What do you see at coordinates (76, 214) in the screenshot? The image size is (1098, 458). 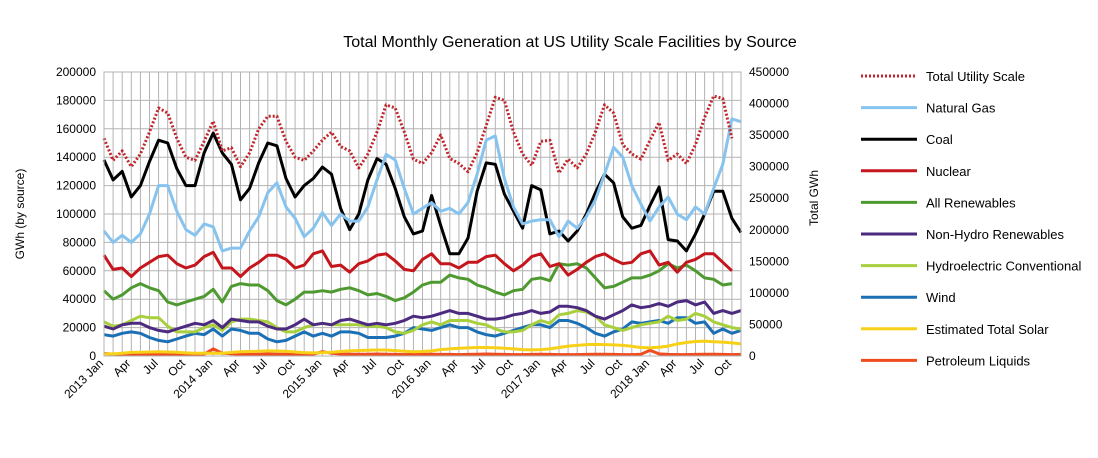 I see `y-left-tick-label: 100000` at bounding box center [76, 214].